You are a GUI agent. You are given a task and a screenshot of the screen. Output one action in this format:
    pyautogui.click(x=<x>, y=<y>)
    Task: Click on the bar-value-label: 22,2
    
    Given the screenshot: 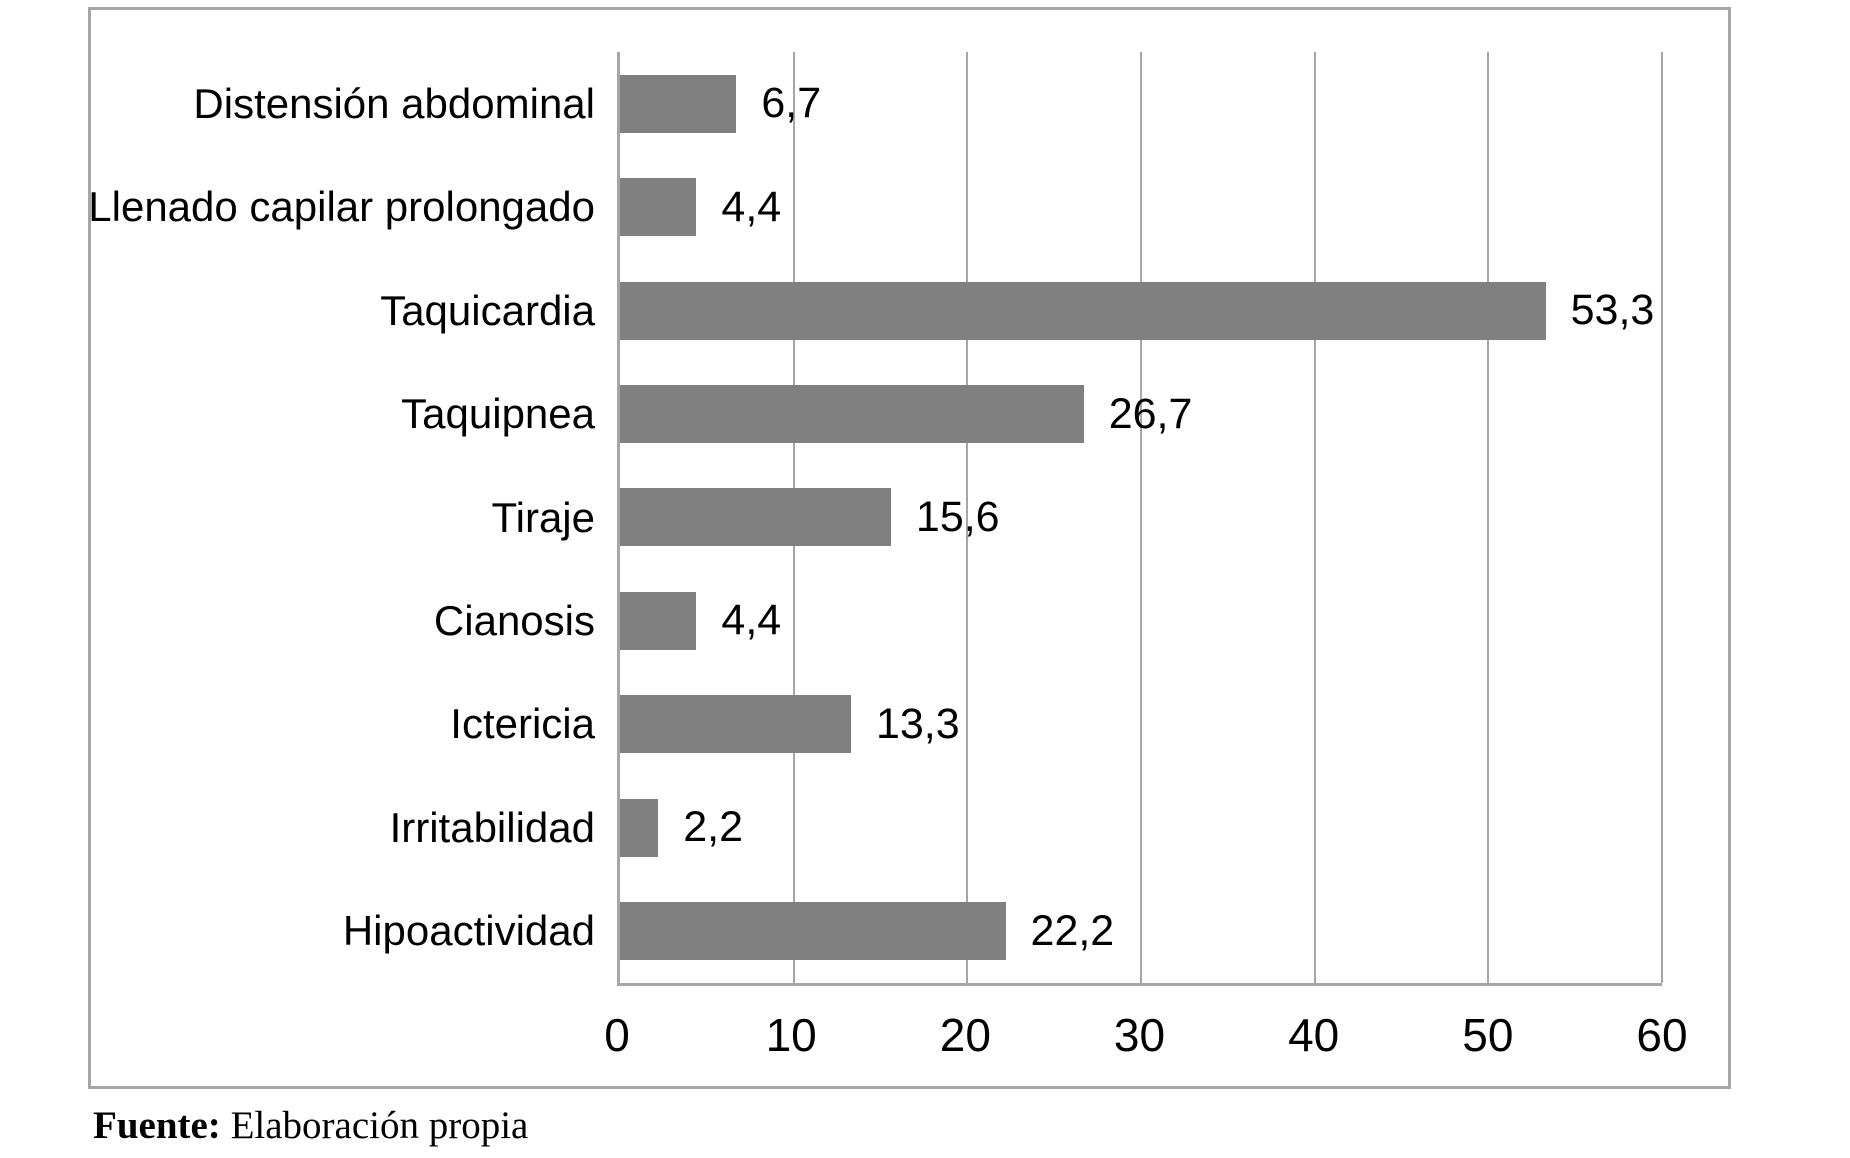 What is the action you would take?
    pyautogui.click(x=1072, y=930)
    